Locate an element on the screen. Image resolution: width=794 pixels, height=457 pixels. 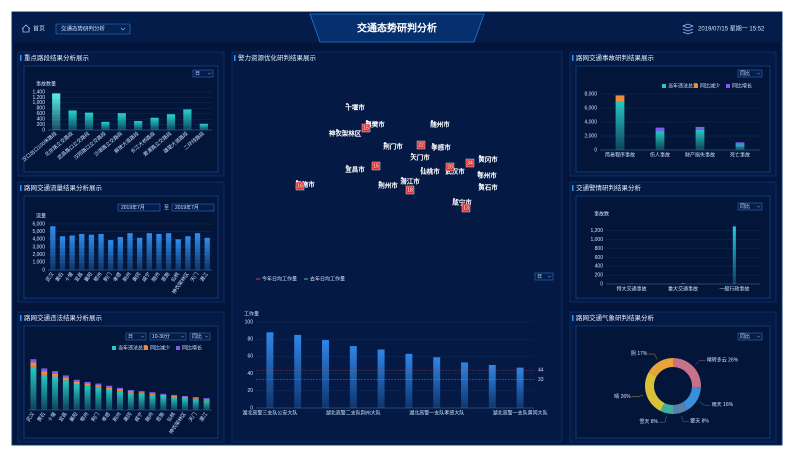
panel-title: 交通警情研判结果分析 is located at coordinates (609, 187).